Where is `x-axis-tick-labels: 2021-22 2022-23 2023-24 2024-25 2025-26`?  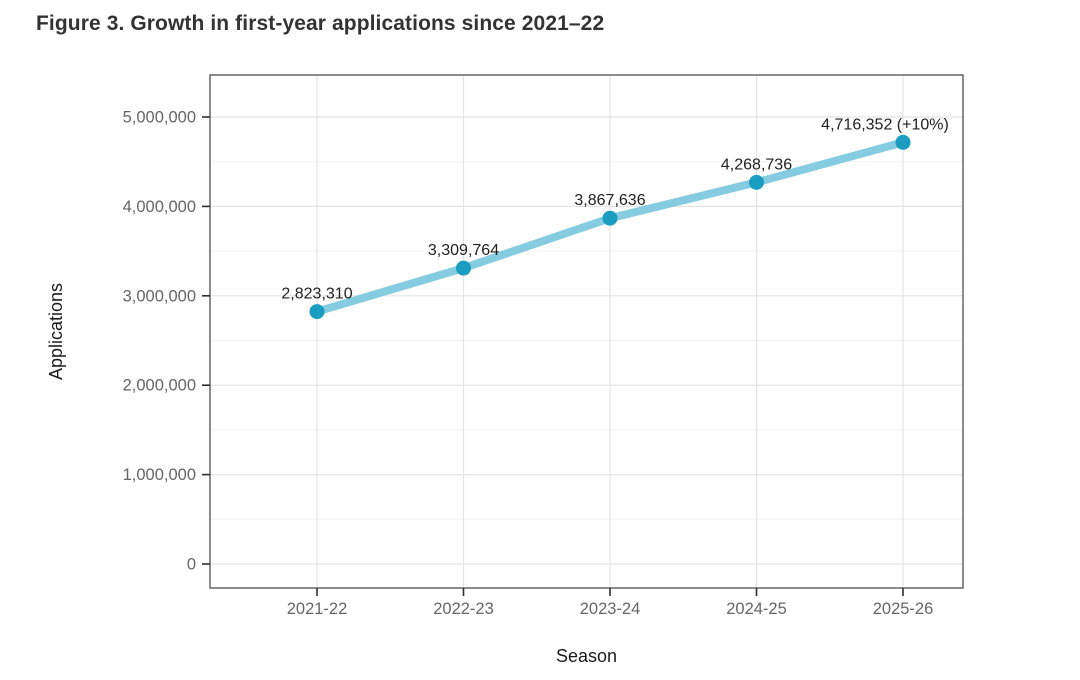 x-axis-tick-labels: 2021-22 2022-23 2023-24 2024-25 2025-26 is located at coordinates (610, 609).